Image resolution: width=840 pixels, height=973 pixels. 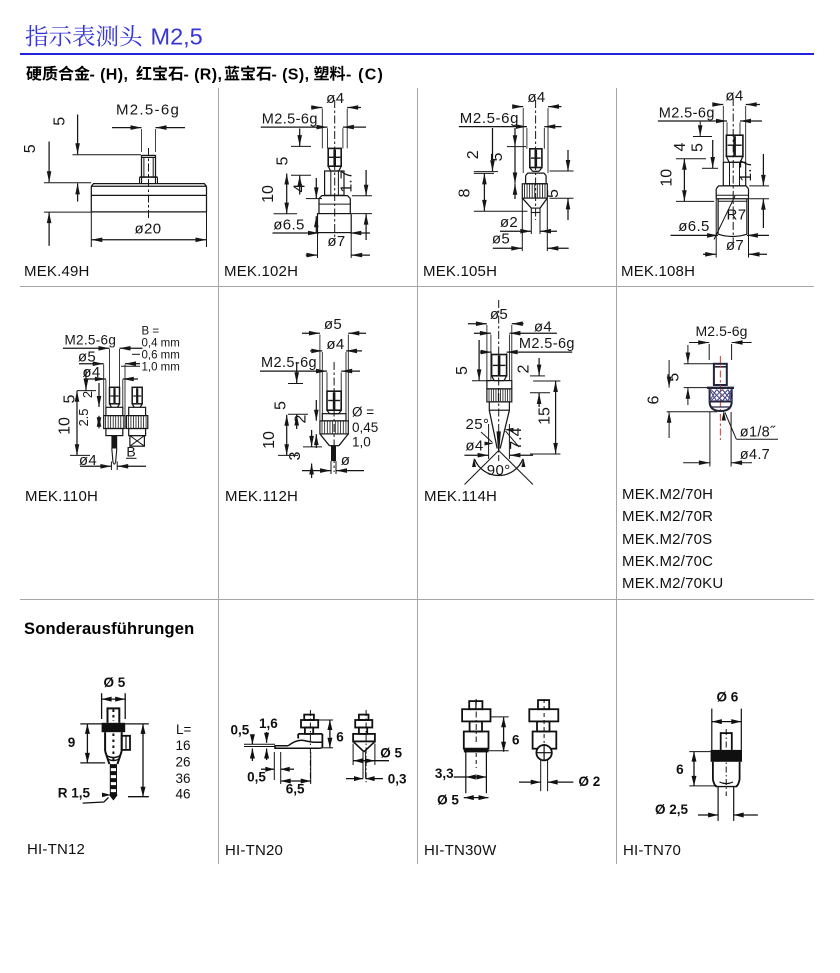 I want to click on svg-text: 36, so click(x=182, y=778).